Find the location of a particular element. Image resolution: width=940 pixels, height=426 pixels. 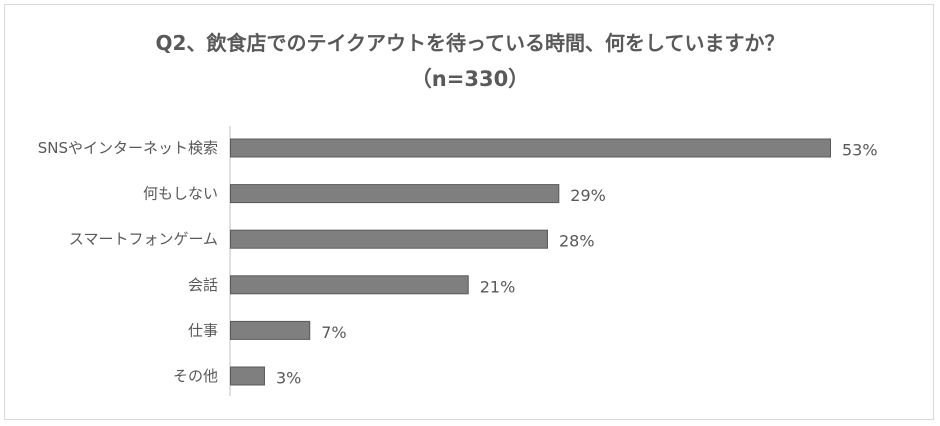

category-label: 会話 is located at coordinates (203, 285).